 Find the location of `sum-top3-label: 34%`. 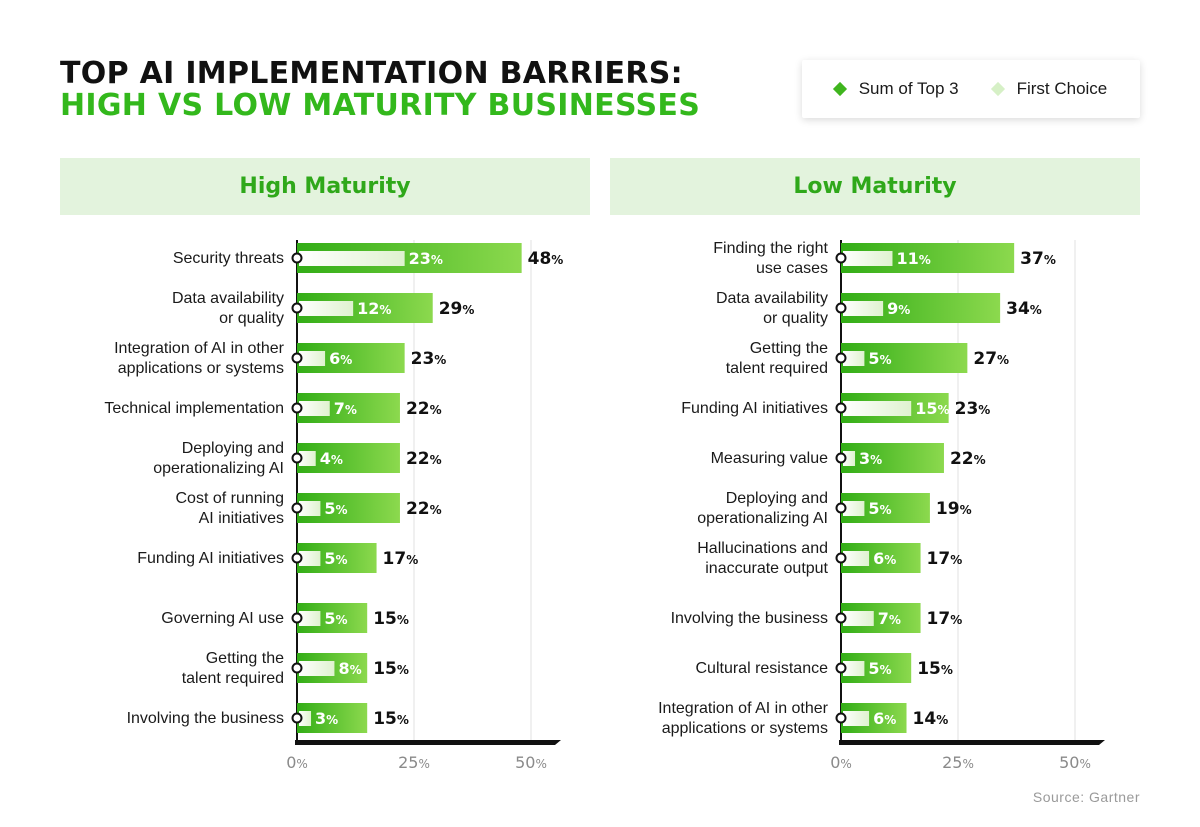

sum-top3-label: 34% is located at coordinates (1024, 309).